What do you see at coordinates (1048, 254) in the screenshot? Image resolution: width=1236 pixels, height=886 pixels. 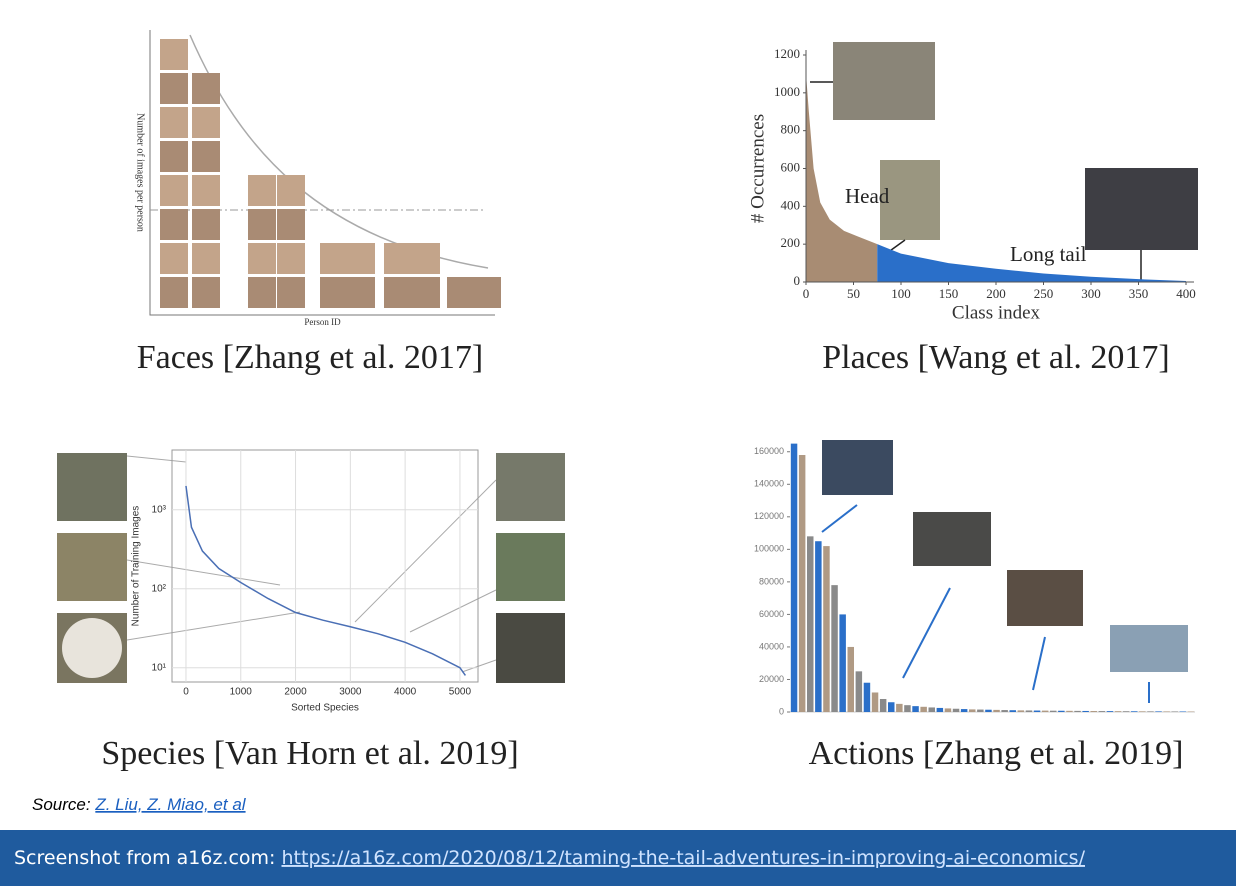 I see `series-label: Long tail` at bounding box center [1048, 254].